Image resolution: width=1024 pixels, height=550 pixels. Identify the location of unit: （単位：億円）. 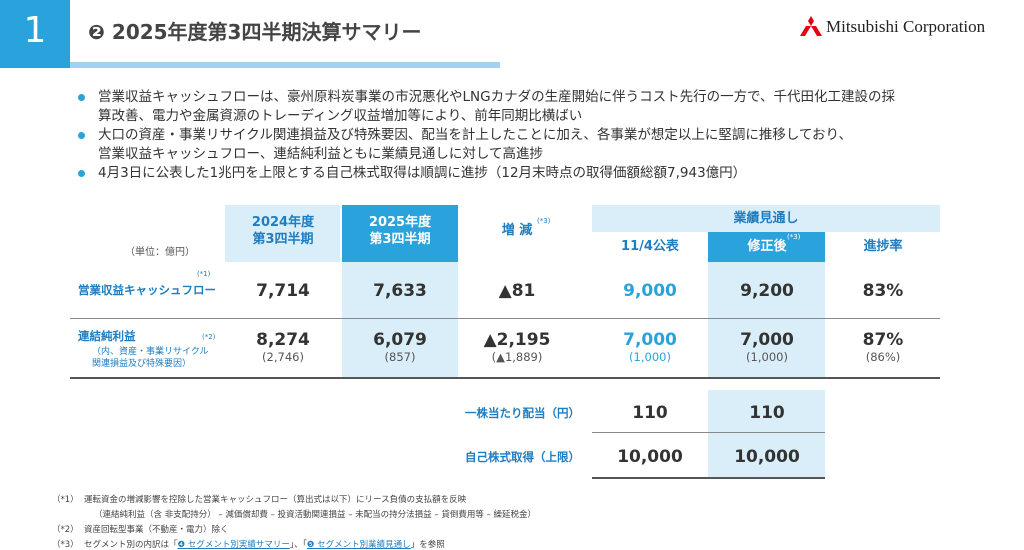
(160, 252).